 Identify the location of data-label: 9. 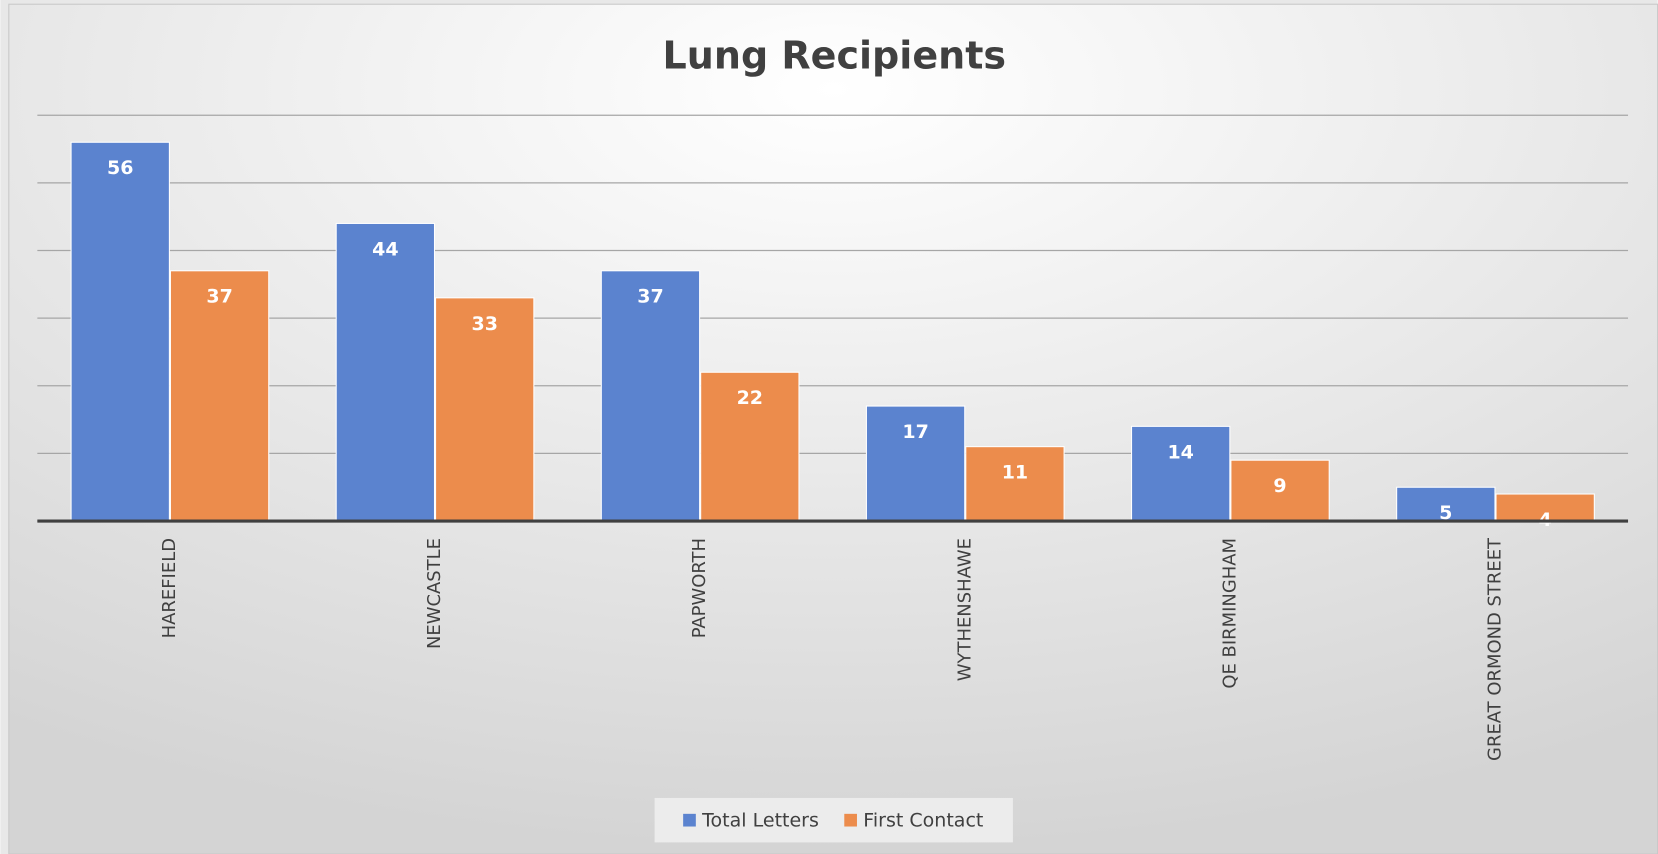
(1279, 486).